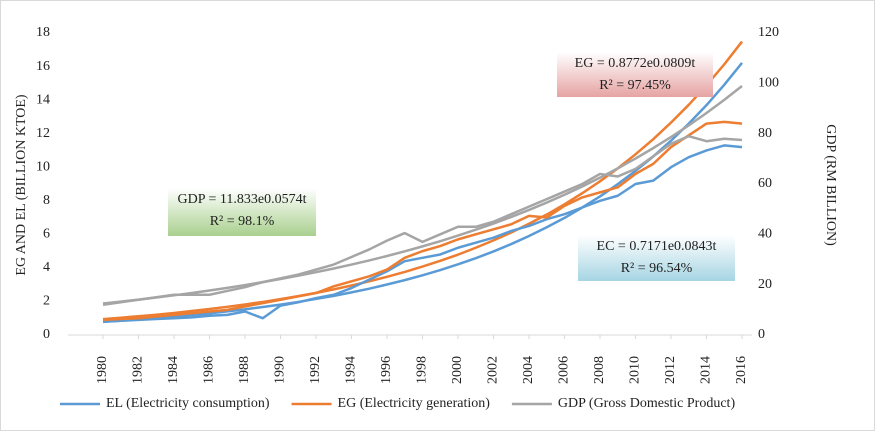 The width and height of the screenshot is (875, 436). What do you see at coordinates (43, 66) in the screenshot?
I see `y-tick-label: 16` at bounding box center [43, 66].